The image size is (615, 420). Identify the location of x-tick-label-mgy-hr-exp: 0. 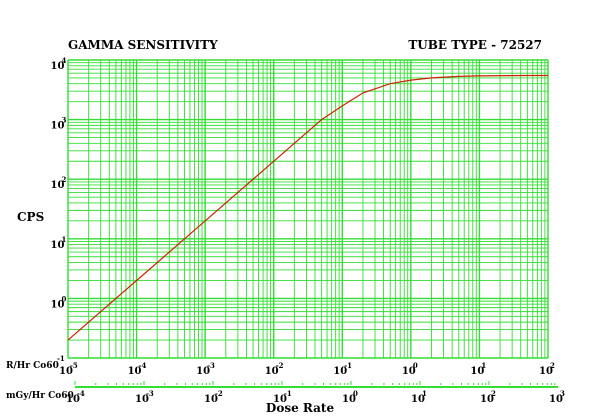
(355, 393).